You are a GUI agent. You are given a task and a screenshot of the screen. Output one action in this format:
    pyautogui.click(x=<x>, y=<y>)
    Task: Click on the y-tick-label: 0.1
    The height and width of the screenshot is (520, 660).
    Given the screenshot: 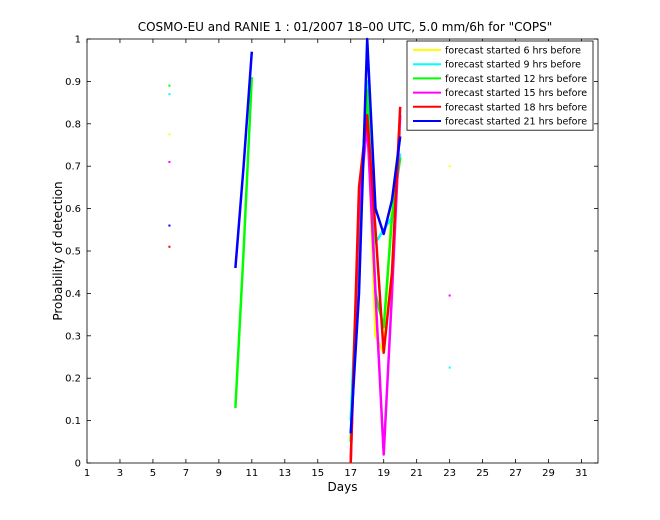 What is the action you would take?
    pyautogui.click(x=73, y=421)
    